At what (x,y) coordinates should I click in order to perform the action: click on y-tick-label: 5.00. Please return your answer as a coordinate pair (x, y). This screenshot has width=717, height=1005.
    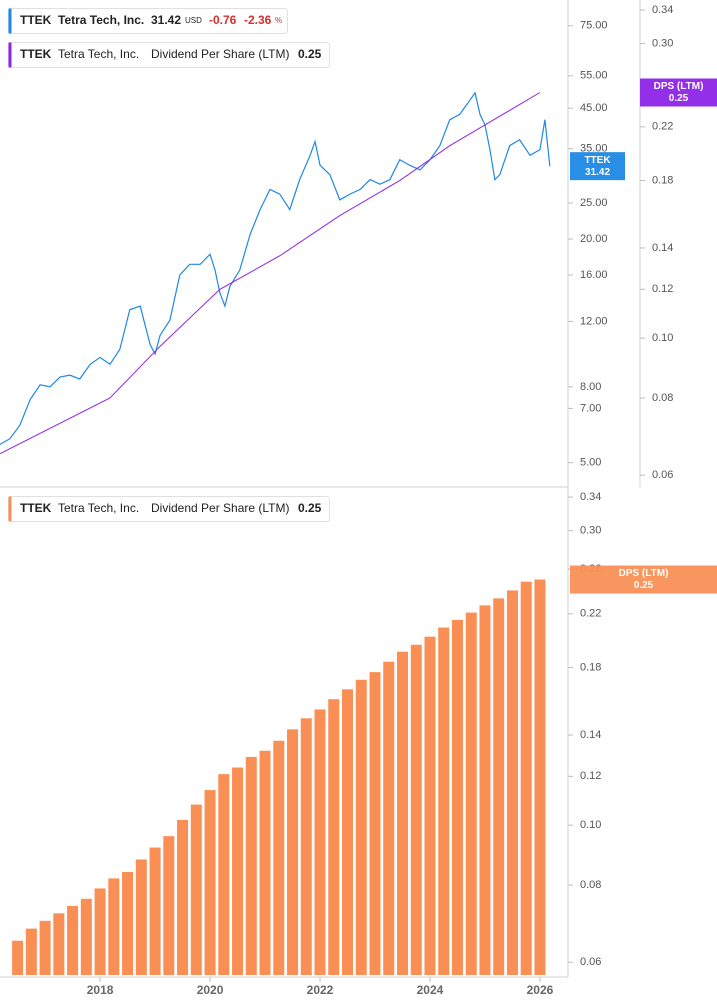
    Looking at the image, I should click on (590, 463).